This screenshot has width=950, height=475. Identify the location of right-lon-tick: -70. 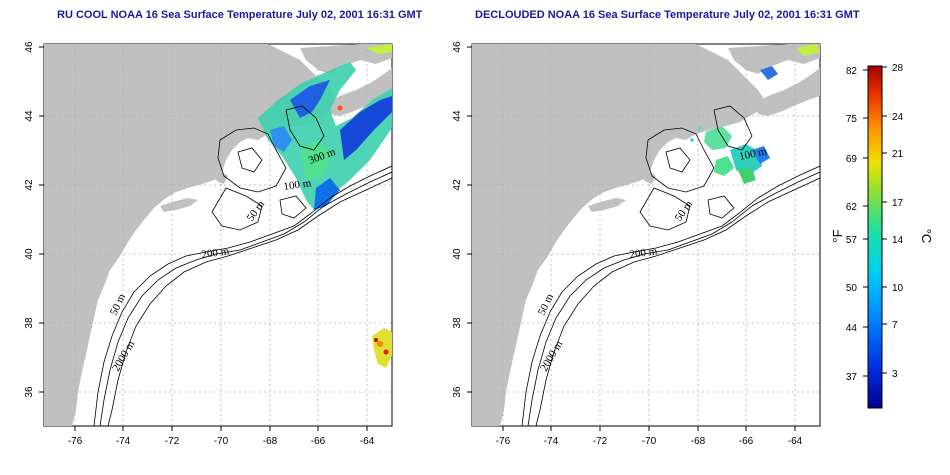
(649, 441).